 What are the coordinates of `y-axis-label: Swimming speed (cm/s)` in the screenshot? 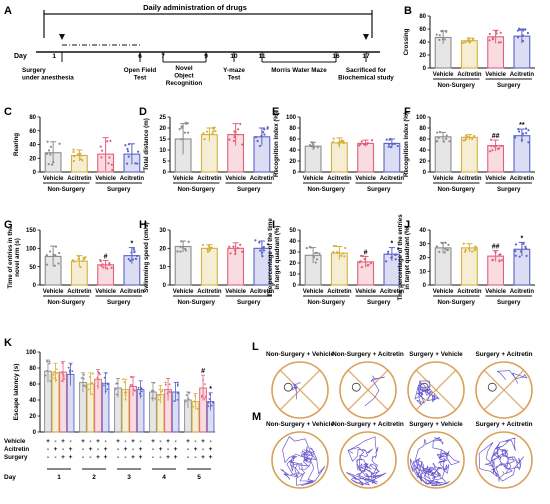 It's located at (146, 257).